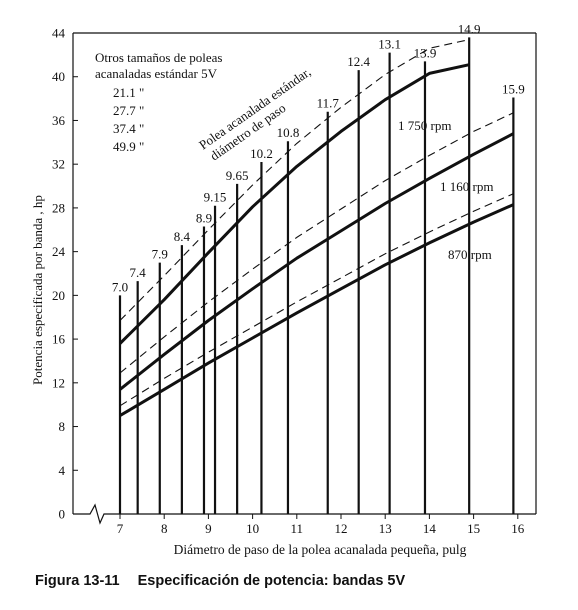 The image size is (578, 610). I want to click on caption-text: Especificación de potencia: bandas 5V, so click(272, 581).